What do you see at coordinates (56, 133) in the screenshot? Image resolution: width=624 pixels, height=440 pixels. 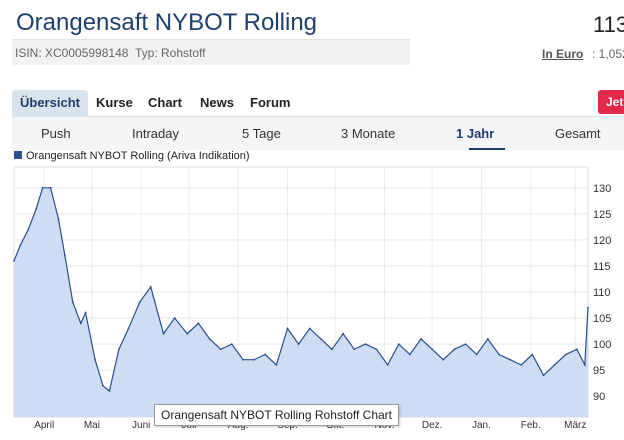 I see `range-push: Push` at bounding box center [56, 133].